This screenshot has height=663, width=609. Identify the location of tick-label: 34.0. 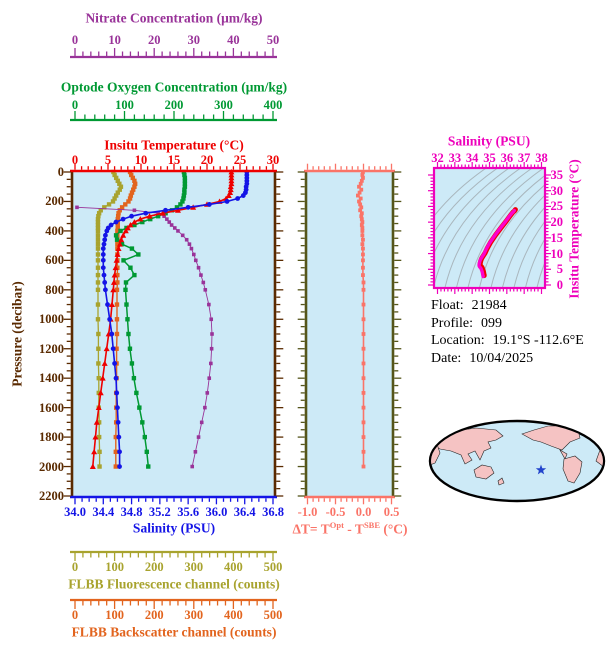
(75, 511).